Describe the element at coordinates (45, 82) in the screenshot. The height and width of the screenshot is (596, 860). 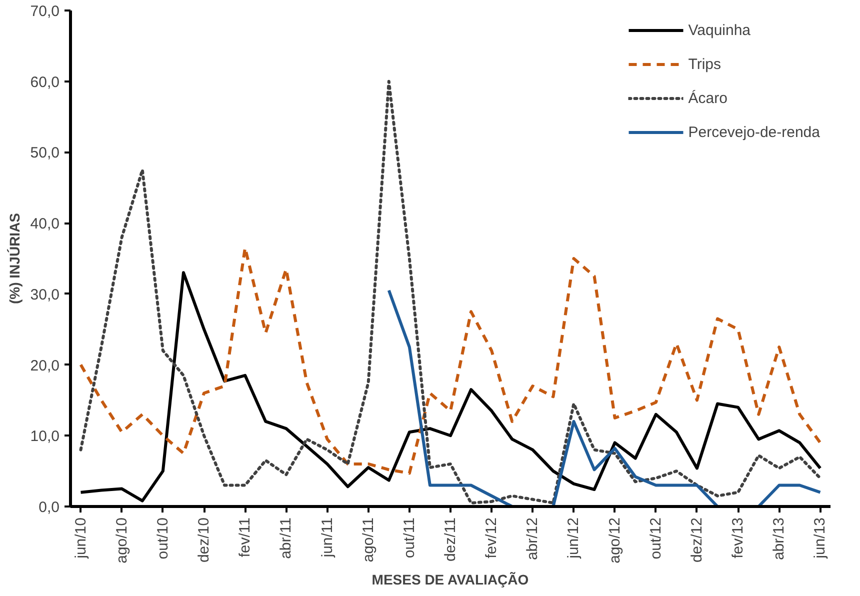
I see `y-tick-label: 60,0` at that location.